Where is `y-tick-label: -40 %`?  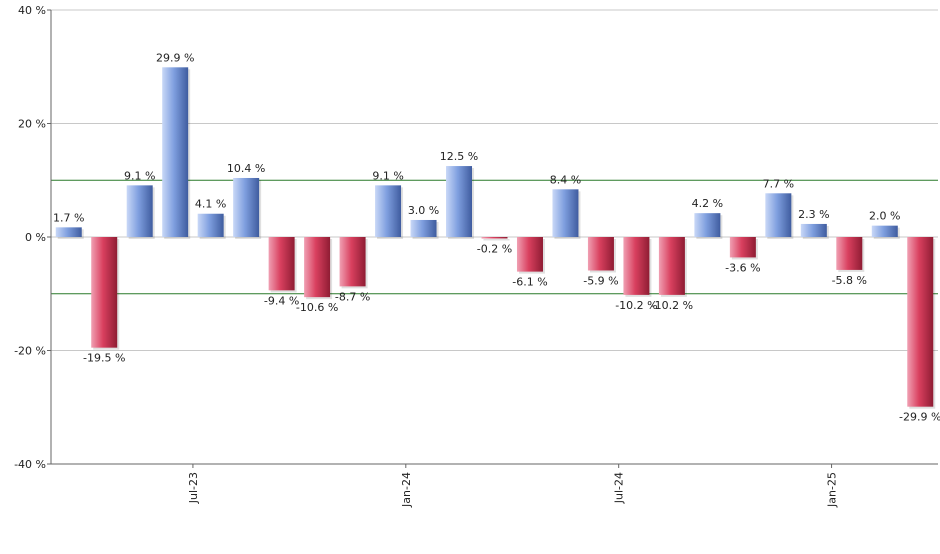
y-tick-label: -40 % is located at coordinates (30, 464).